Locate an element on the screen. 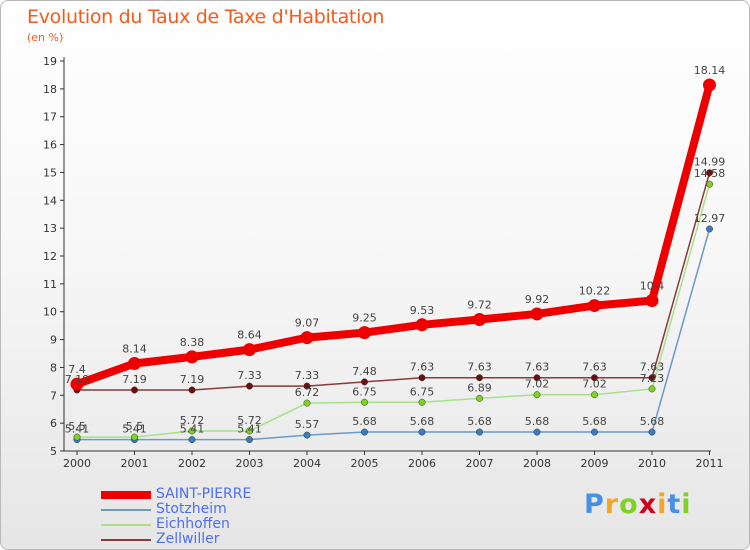 The image size is (750, 550). x-tick-label: 2004 is located at coordinates (307, 463).